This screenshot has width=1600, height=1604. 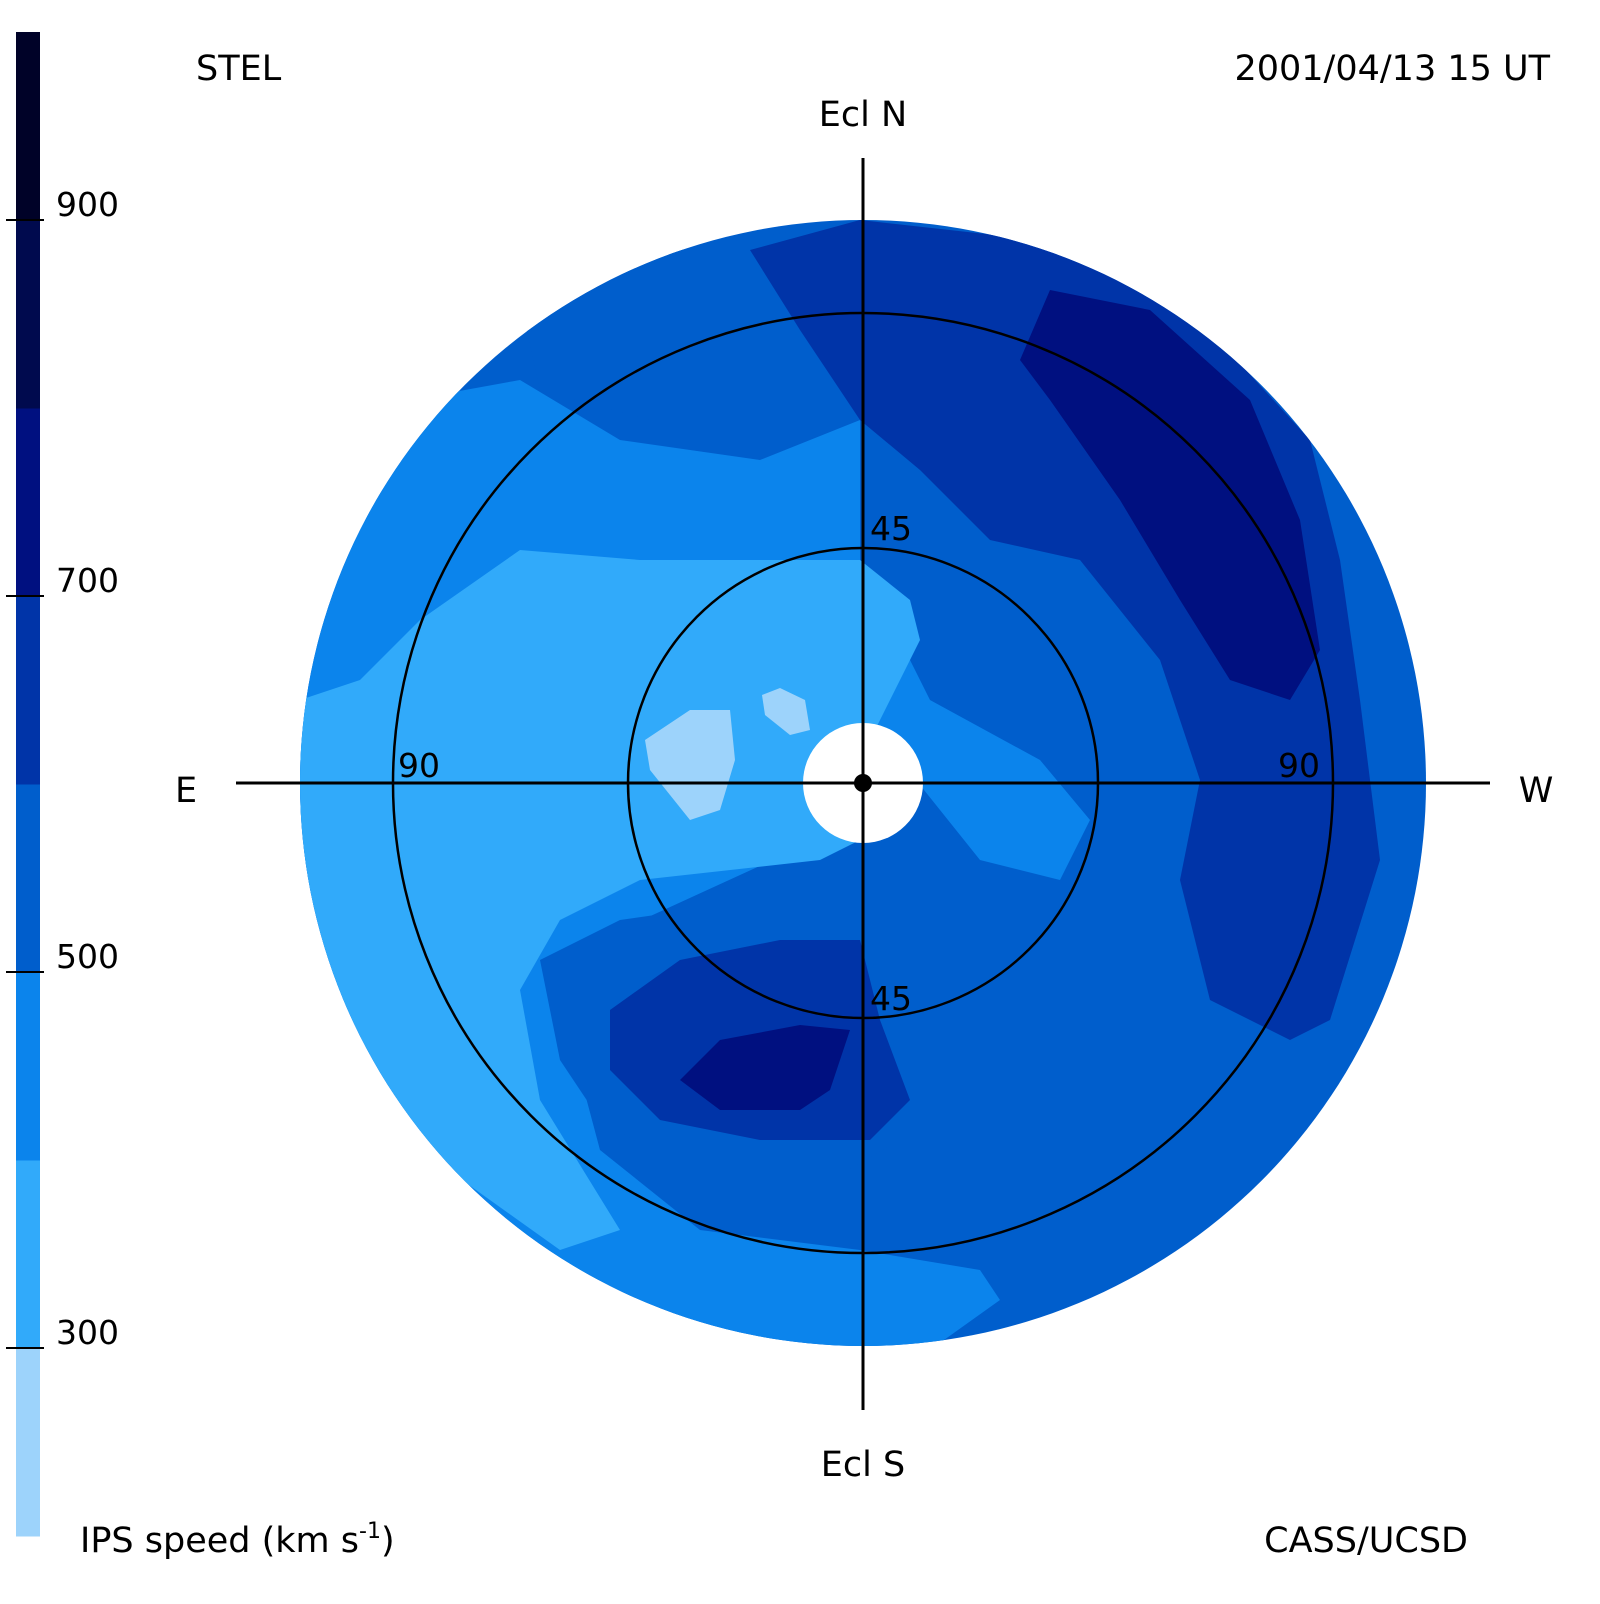 What do you see at coordinates (690, 765) in the screenshot?
I see `map-region-200-patch-a` at bounding box center [690, 765].